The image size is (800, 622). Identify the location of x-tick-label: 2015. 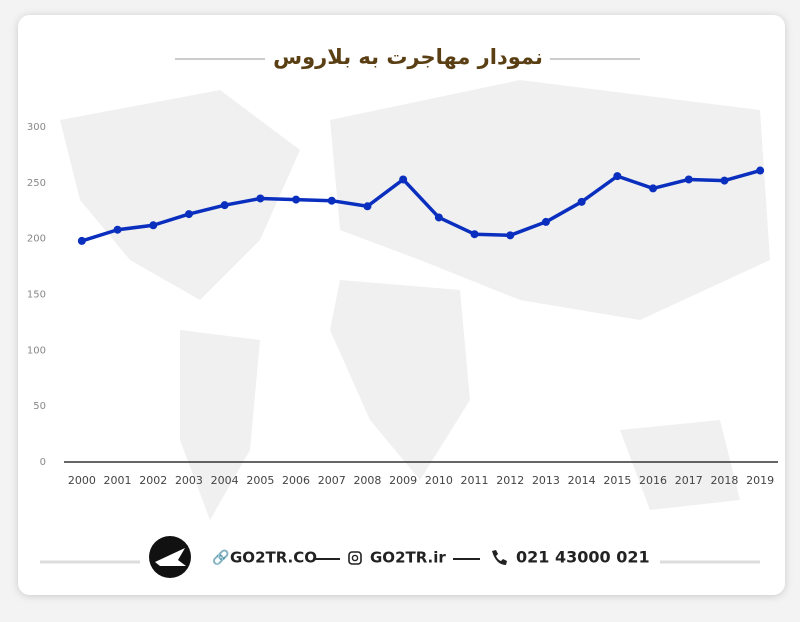
(617, 480).